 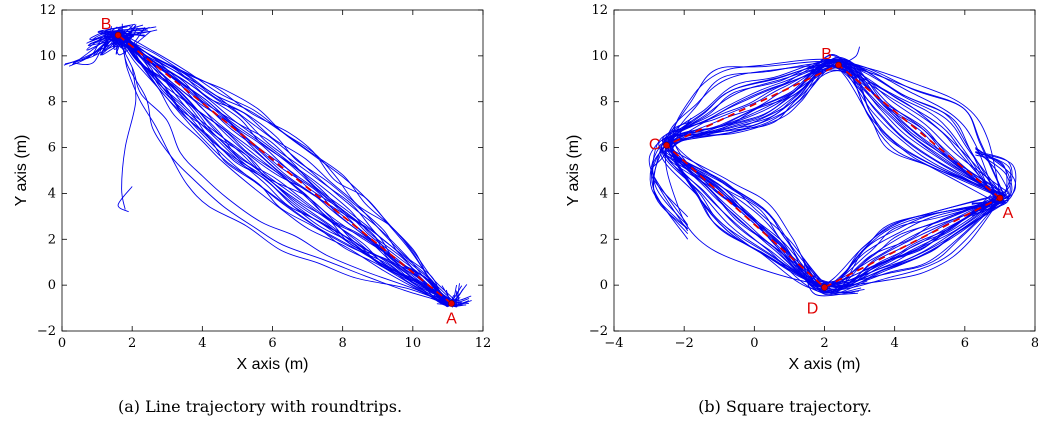 What do you see at coordinates (813, 308) in the screenshot?
I see `waypoint-label: D` at bounding box center [813, 308].